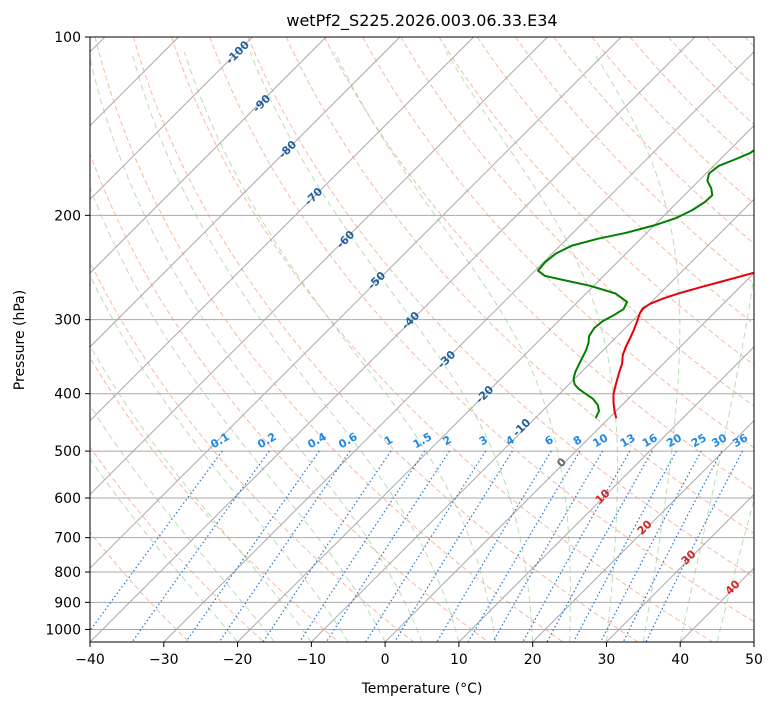 This screenshot has height=708, width=775. Describe the element at coordinates (607, 660) in the screenshot. I see `x-tick-label: 30` at that location.